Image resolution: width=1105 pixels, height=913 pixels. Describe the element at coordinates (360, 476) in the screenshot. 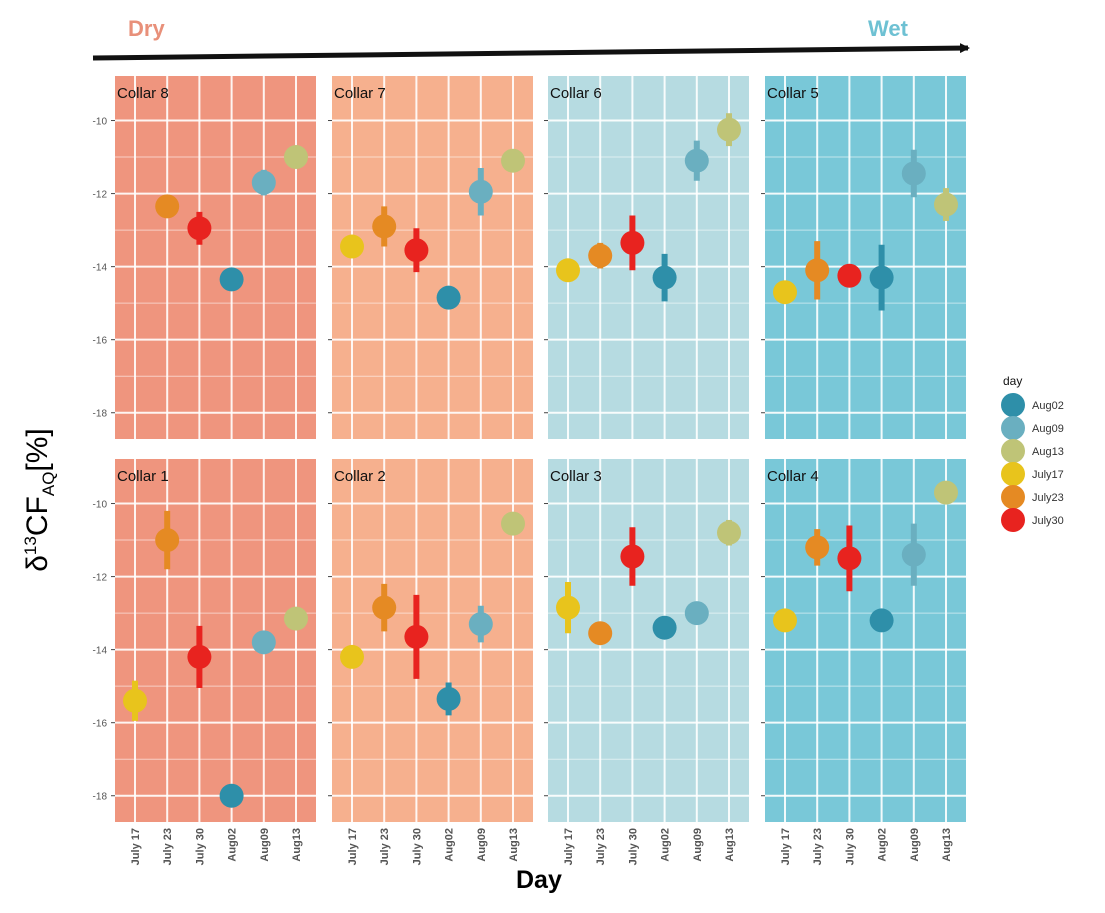

I see `panel-title: Collar 2` at that location.